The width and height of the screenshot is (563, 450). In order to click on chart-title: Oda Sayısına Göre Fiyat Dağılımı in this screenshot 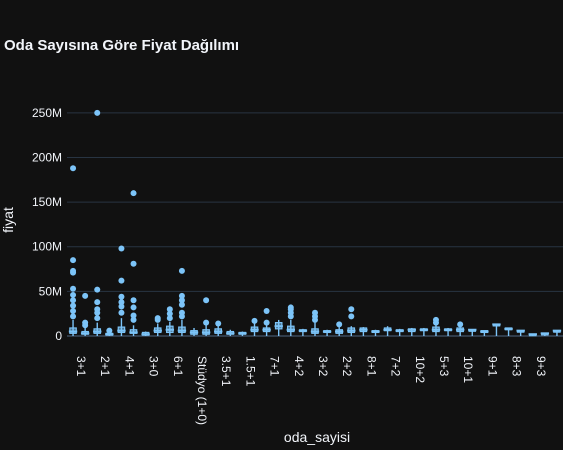, I will do `click(121, 45)`.